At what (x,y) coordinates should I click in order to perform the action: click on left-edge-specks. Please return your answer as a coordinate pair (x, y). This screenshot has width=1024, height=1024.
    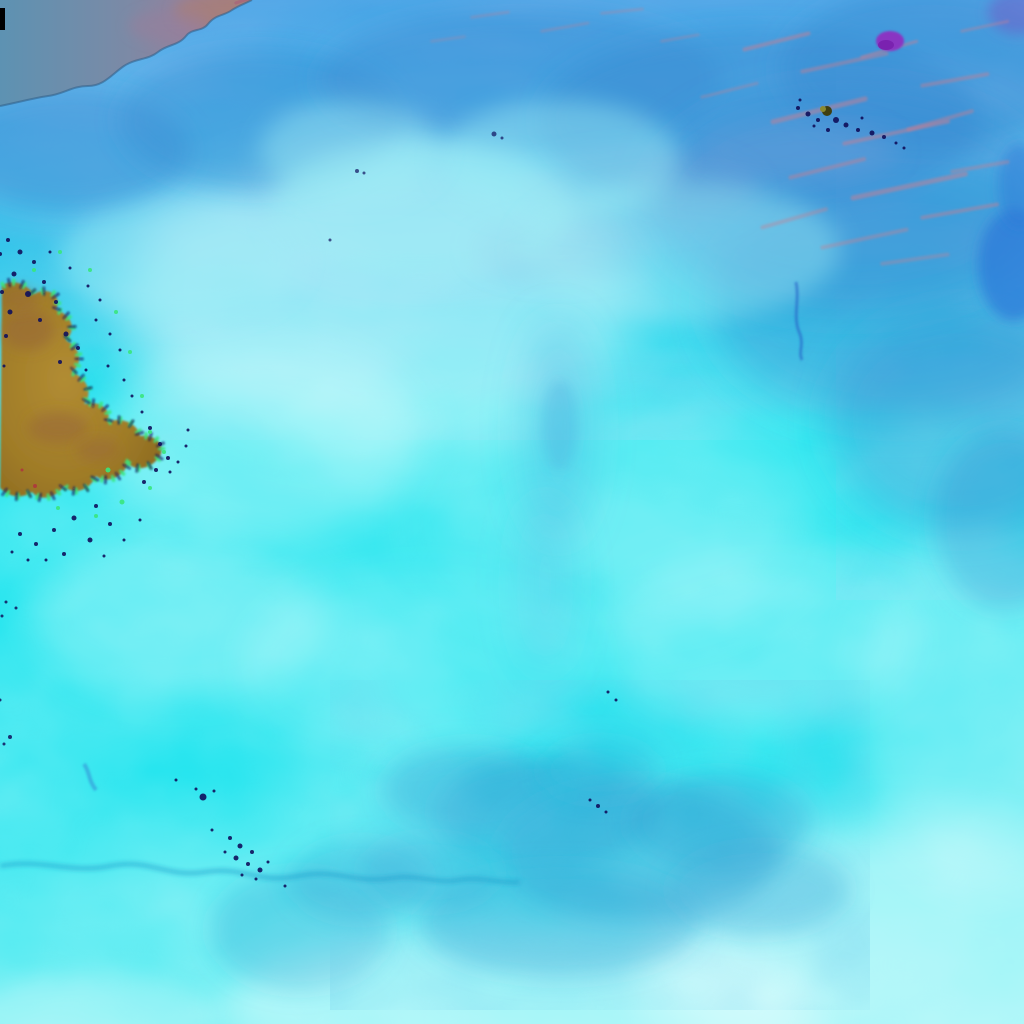
    Looking at the image, I should click on (9, 673).